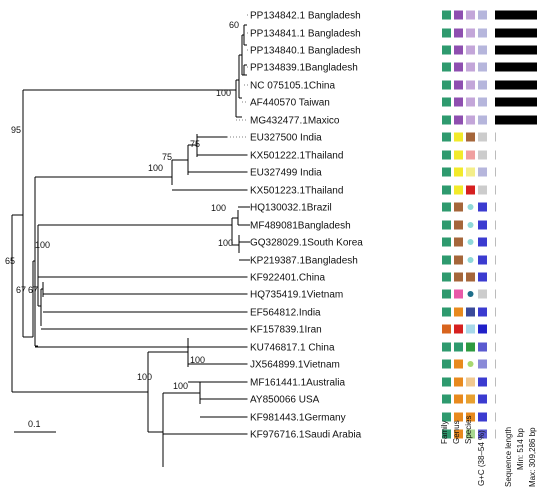 The image size is (550, 496). Describe the element at coordinates (456, 432) in the screenshot. I see `column-header-genus: Genus` at that location.